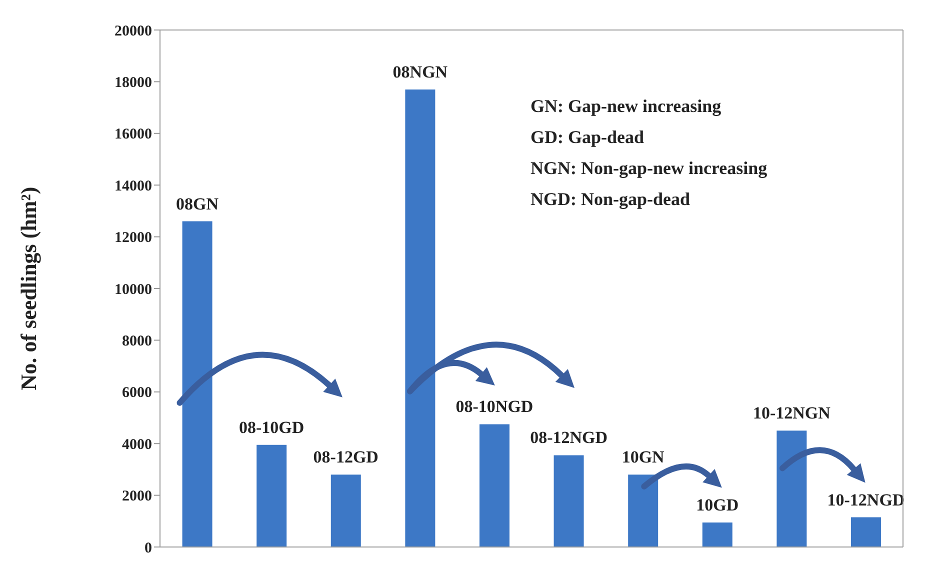 This screenshot has height=565, width=925. Describe the element at coordinates (644, 457) in the screenshot. I see `x-tick-label: 10GN` at that location.